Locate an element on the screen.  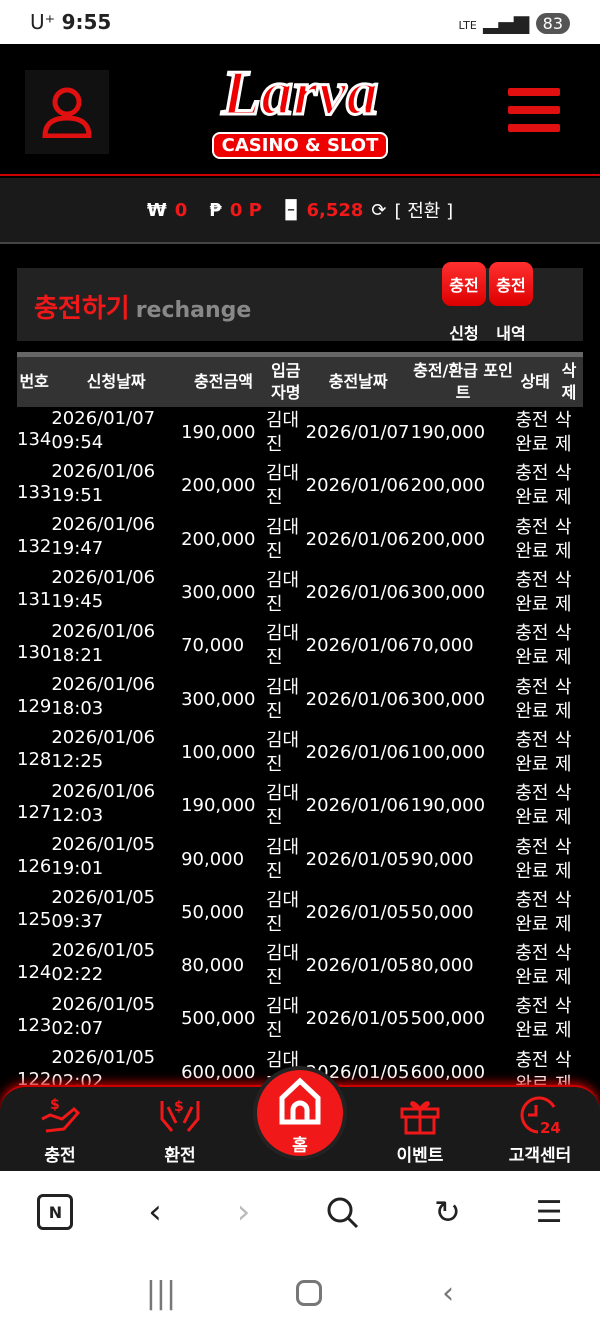
charge-amount: 80,000 is located at coordinates (213, 966).